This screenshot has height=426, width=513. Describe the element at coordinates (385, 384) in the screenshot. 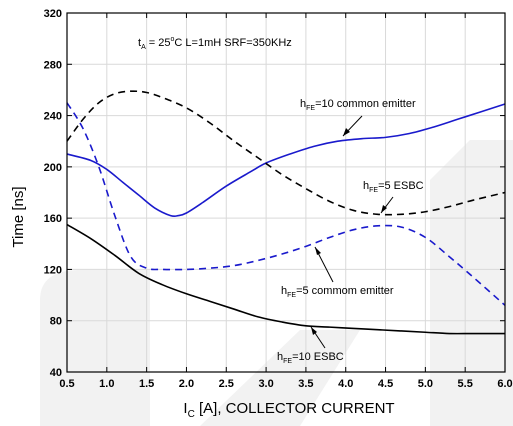

I see `x-tick-label: 4.5` at that location.